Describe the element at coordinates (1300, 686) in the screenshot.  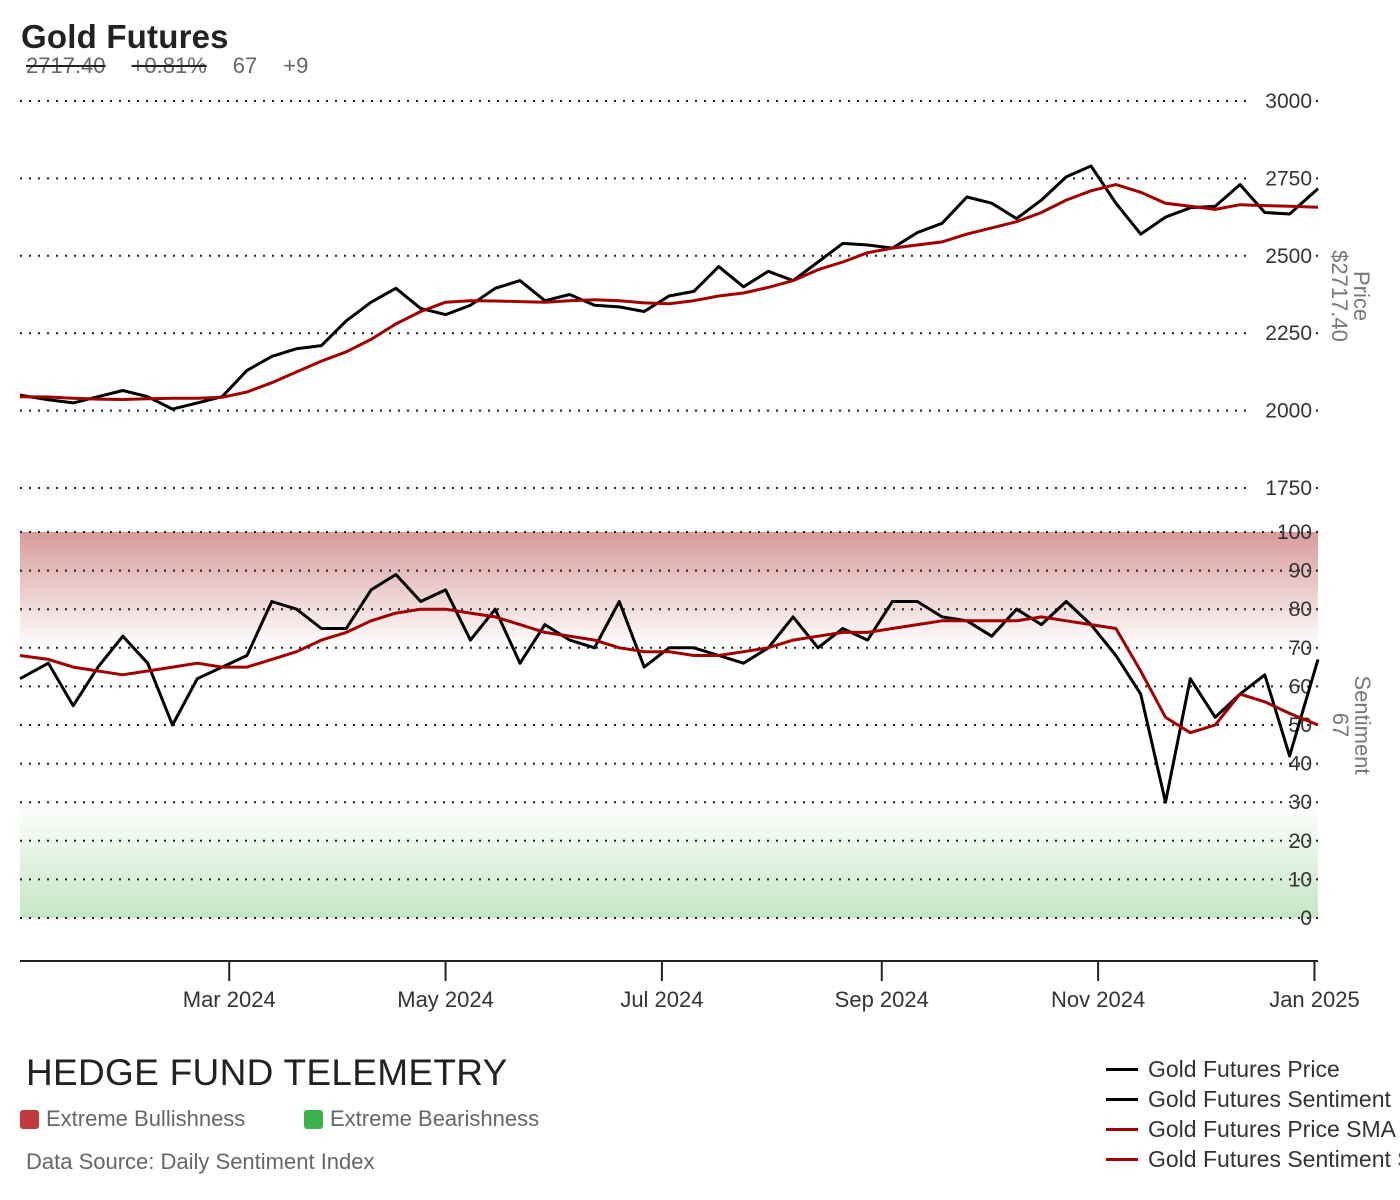
I see `sentiment-tick-label: 60` at that location.